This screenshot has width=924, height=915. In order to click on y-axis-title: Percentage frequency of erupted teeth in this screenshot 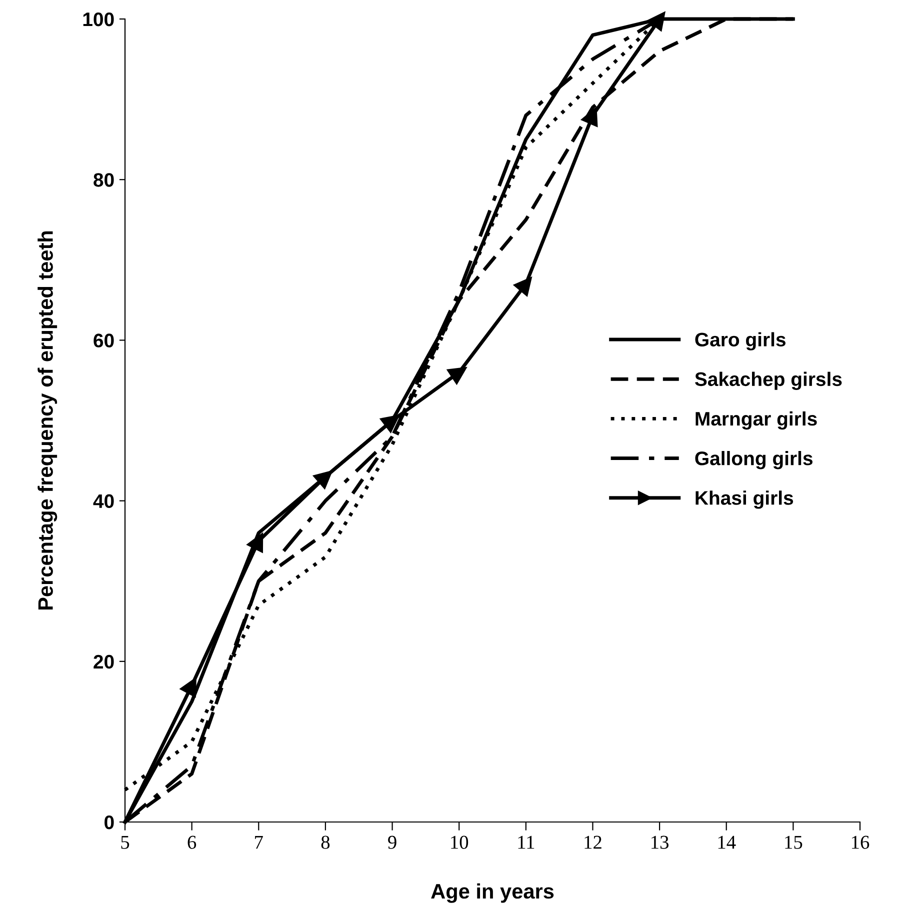, I will do `click(48, 420)`.